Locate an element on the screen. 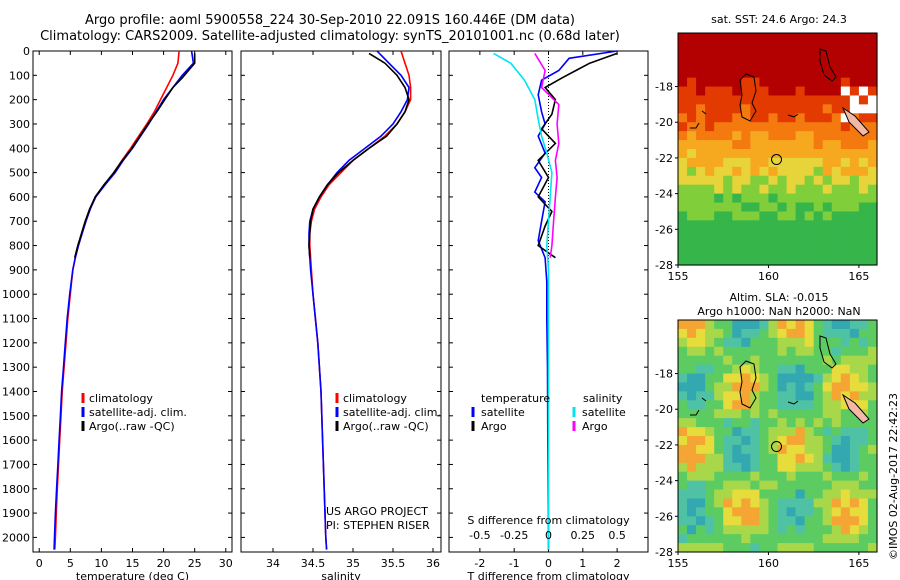  diff-xtick-label: 1 is located at coordinates (582, 563).